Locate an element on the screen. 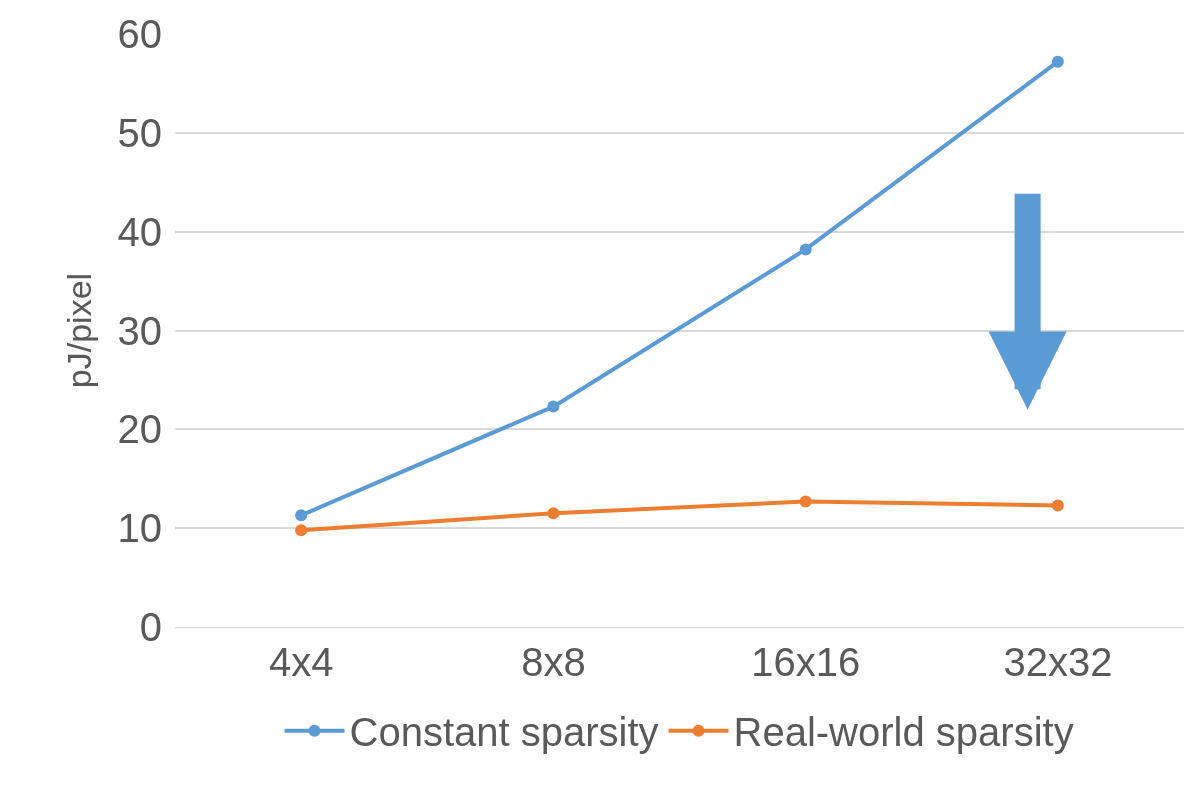  x-tick-label: 8x8 is located at coordinates (553, 662).